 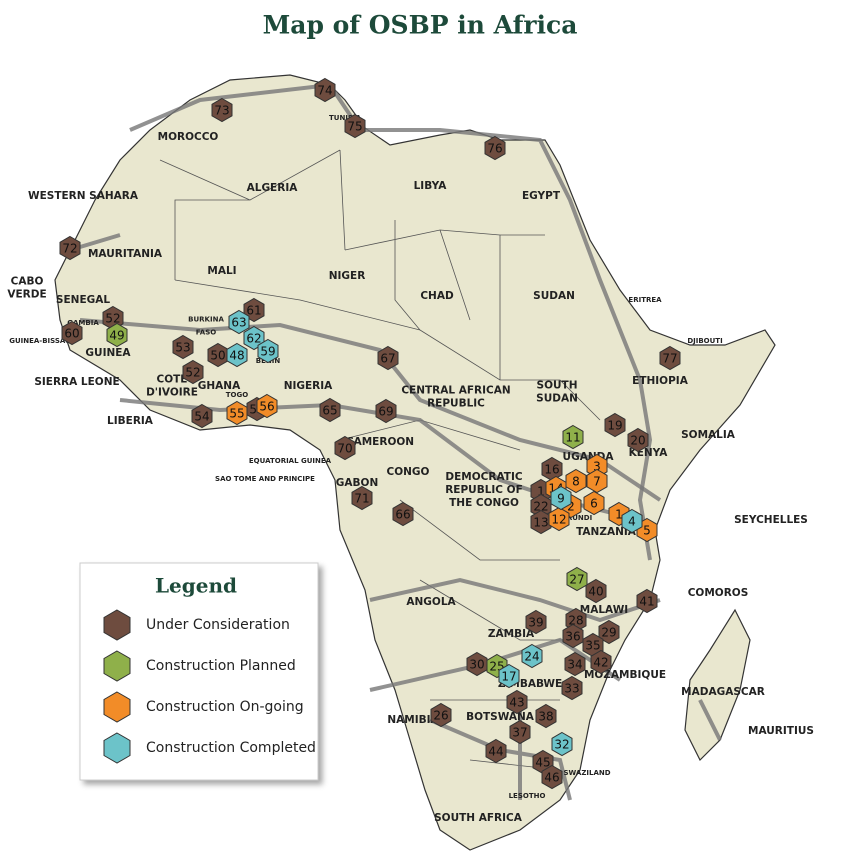 What do you see at coordinates (660, 381) in the screenshot?
I see `country-label: ETHIOPIA` at bounding box center [660, 381].